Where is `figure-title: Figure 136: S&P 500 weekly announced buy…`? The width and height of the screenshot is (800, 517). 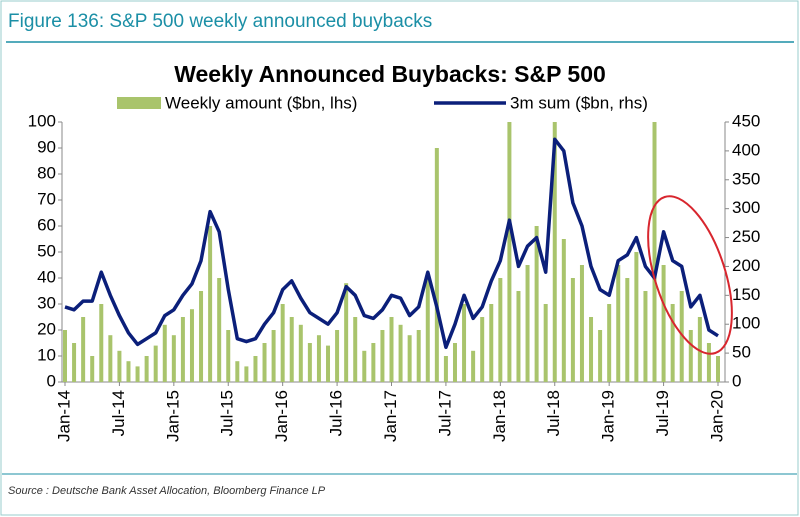
figure-title: Figure 136: S&P 500 weekly announced buy… is located at coordinates (220, 21).